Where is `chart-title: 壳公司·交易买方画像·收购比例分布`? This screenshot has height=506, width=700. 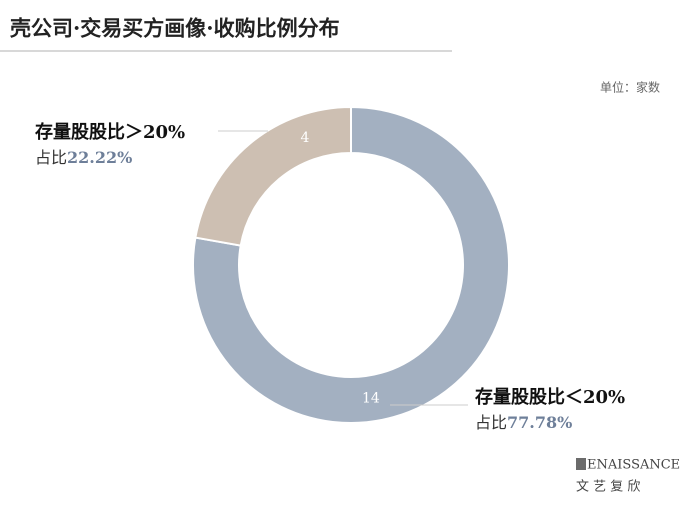
chart-title: 壳公司·交易买方画像·收购比例分布 is located at coordinates (174, 28).